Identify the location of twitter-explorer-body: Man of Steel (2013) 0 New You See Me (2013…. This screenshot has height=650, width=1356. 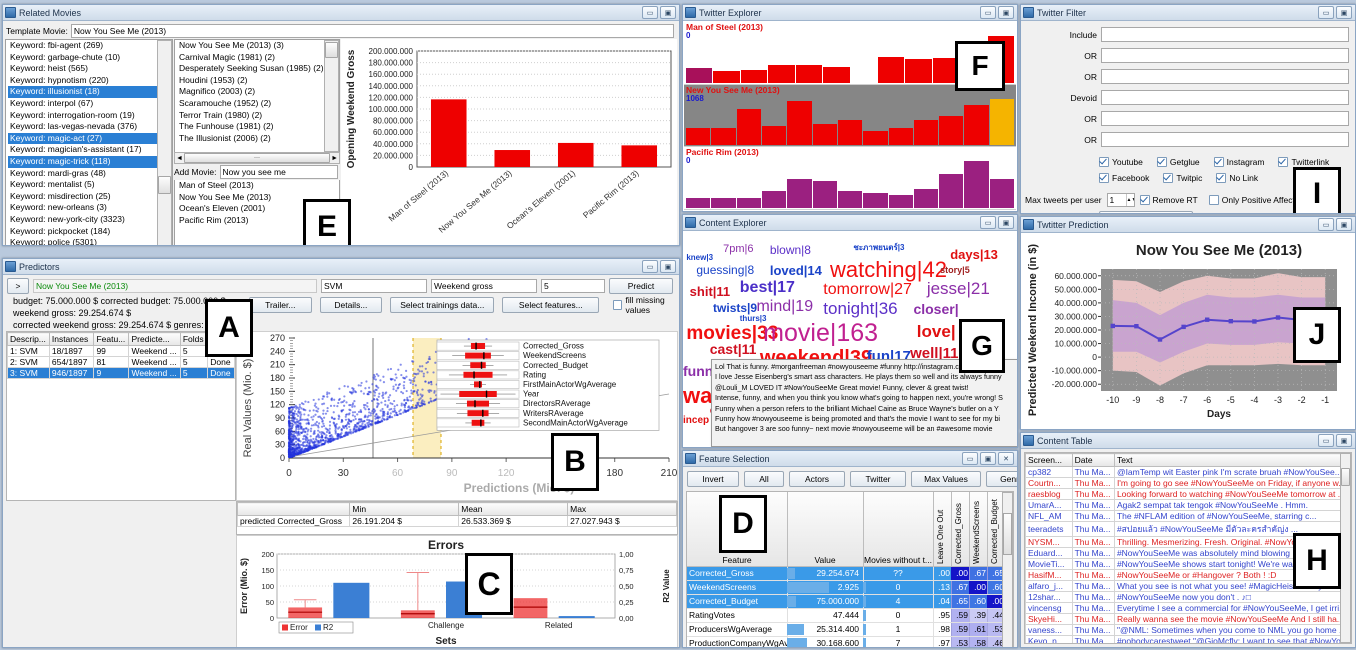
(850, 116).